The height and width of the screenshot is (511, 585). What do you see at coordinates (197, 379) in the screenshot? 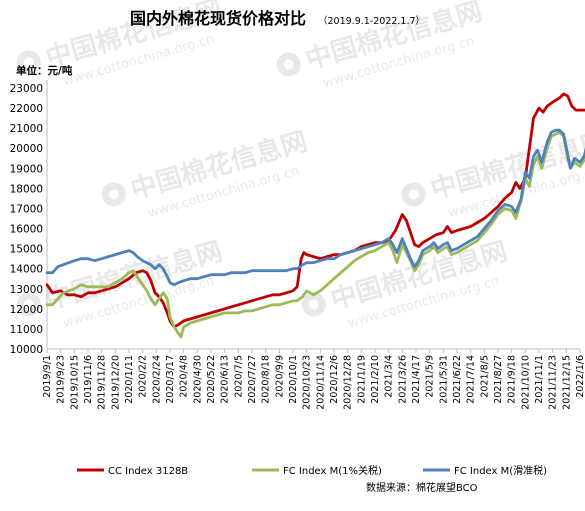
I see `x-tick-label: 2020/4/30` at bounding box center [197, 379].